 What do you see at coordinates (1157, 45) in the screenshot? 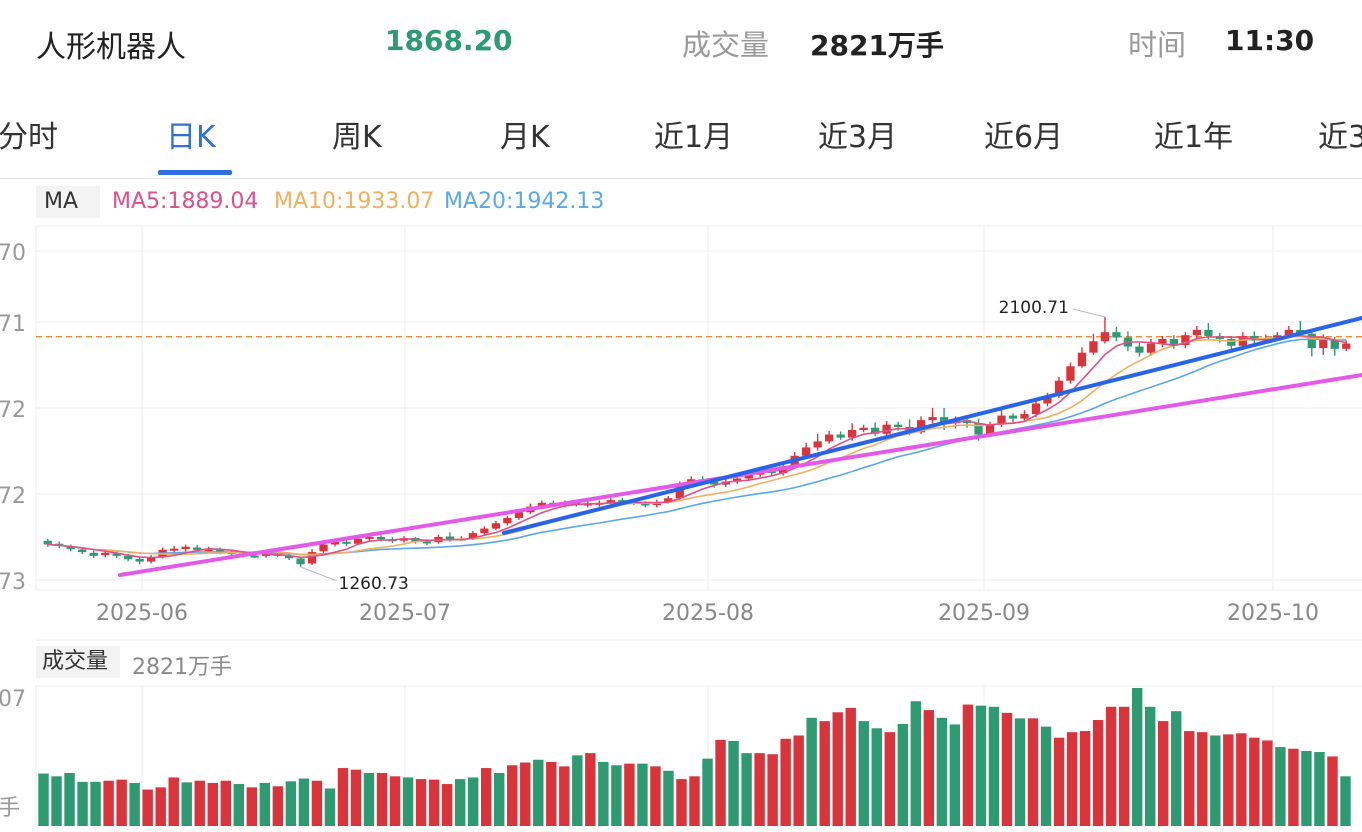
I see `time-label: 时间` at bounding box center [1157, 45].